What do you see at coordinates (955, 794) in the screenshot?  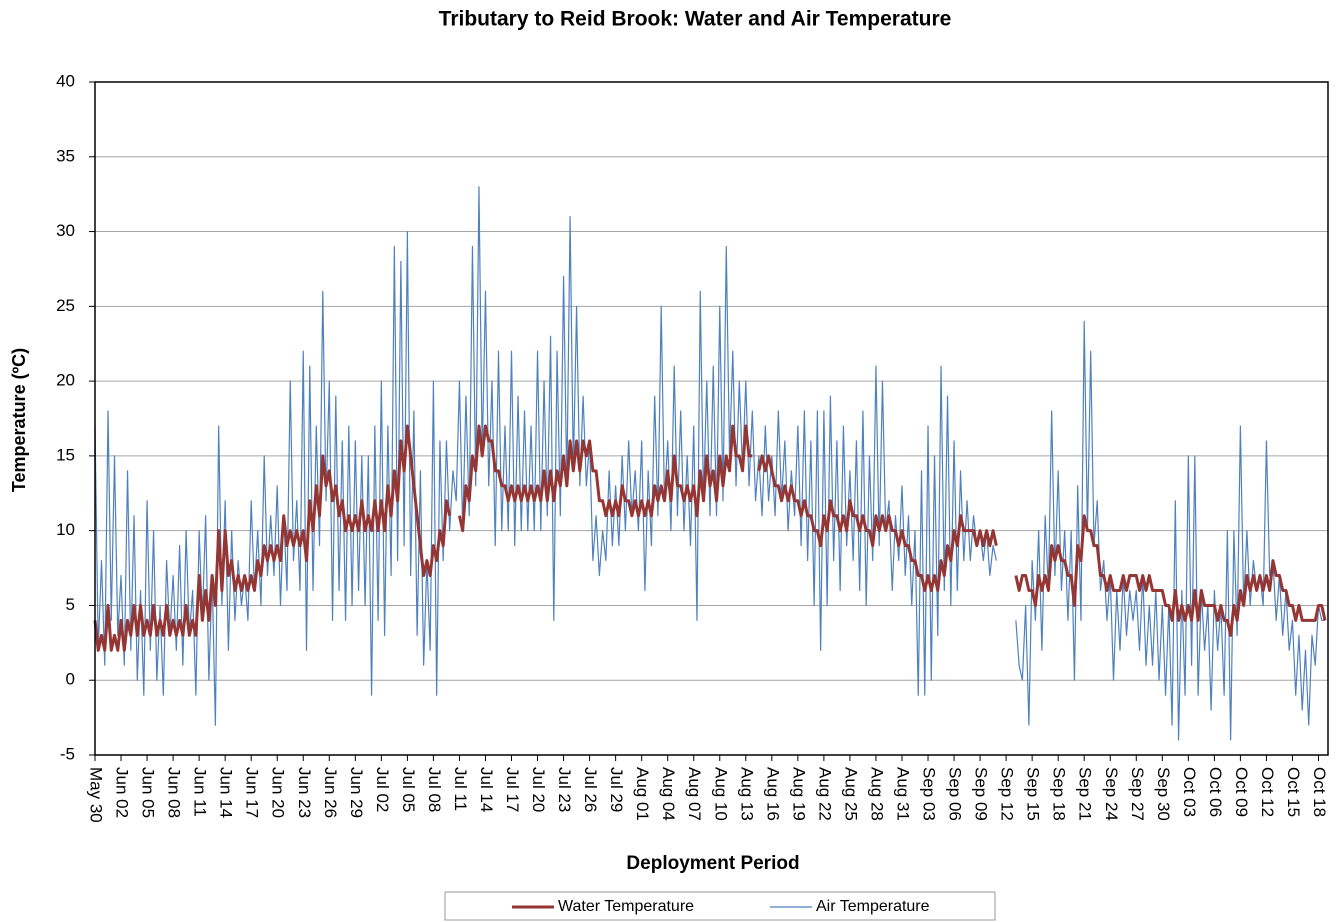 I see `x-tick-label: Sep 06` at bounding box center [955, 794].